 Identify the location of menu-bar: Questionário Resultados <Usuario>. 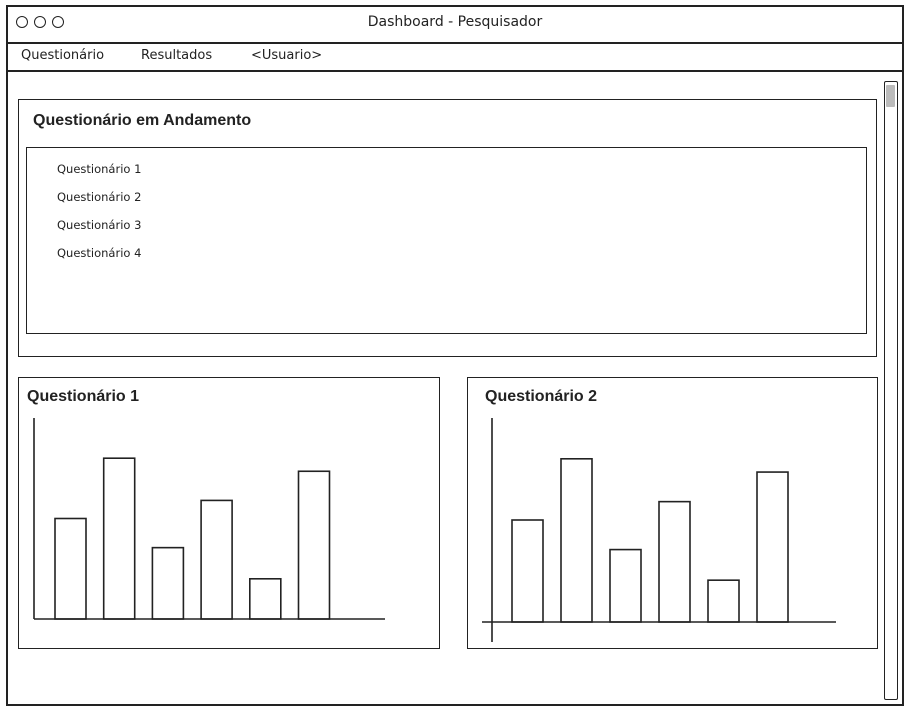
(455, 58).